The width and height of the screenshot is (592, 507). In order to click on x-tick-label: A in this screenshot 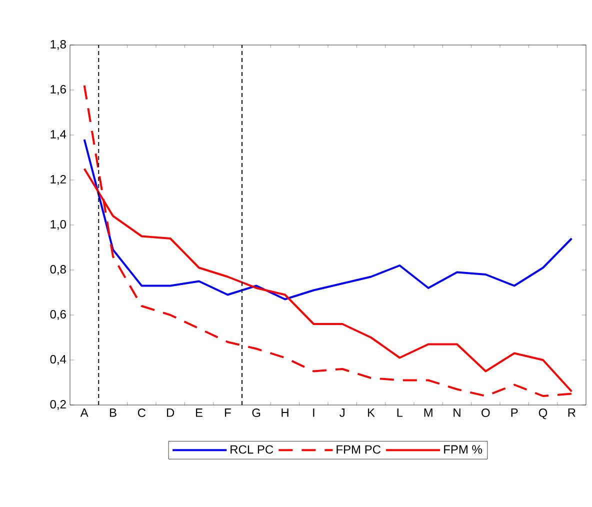, I will do `click(84, 412)`.